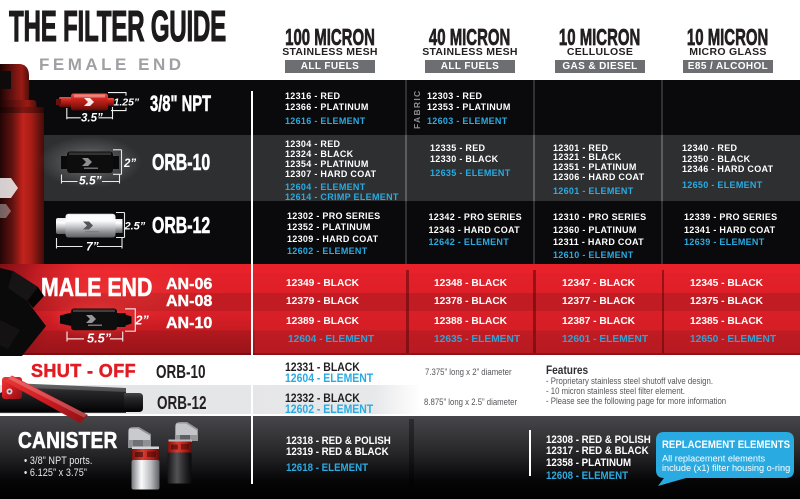  I want to click on svg-text: REPLACEMENT ELEMENTS, so click(726, 445).